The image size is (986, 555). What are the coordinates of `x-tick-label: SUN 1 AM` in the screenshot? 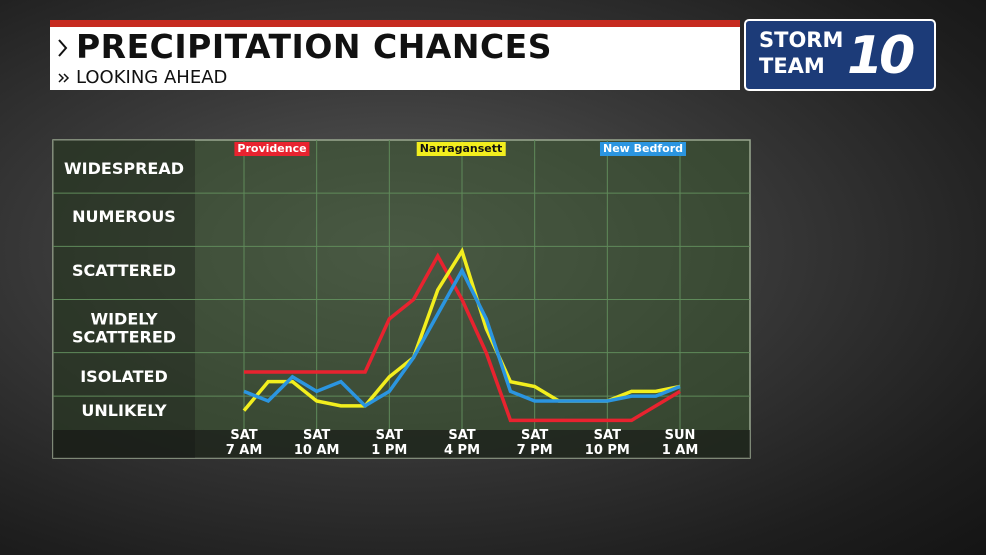 It's located at (680, 443).